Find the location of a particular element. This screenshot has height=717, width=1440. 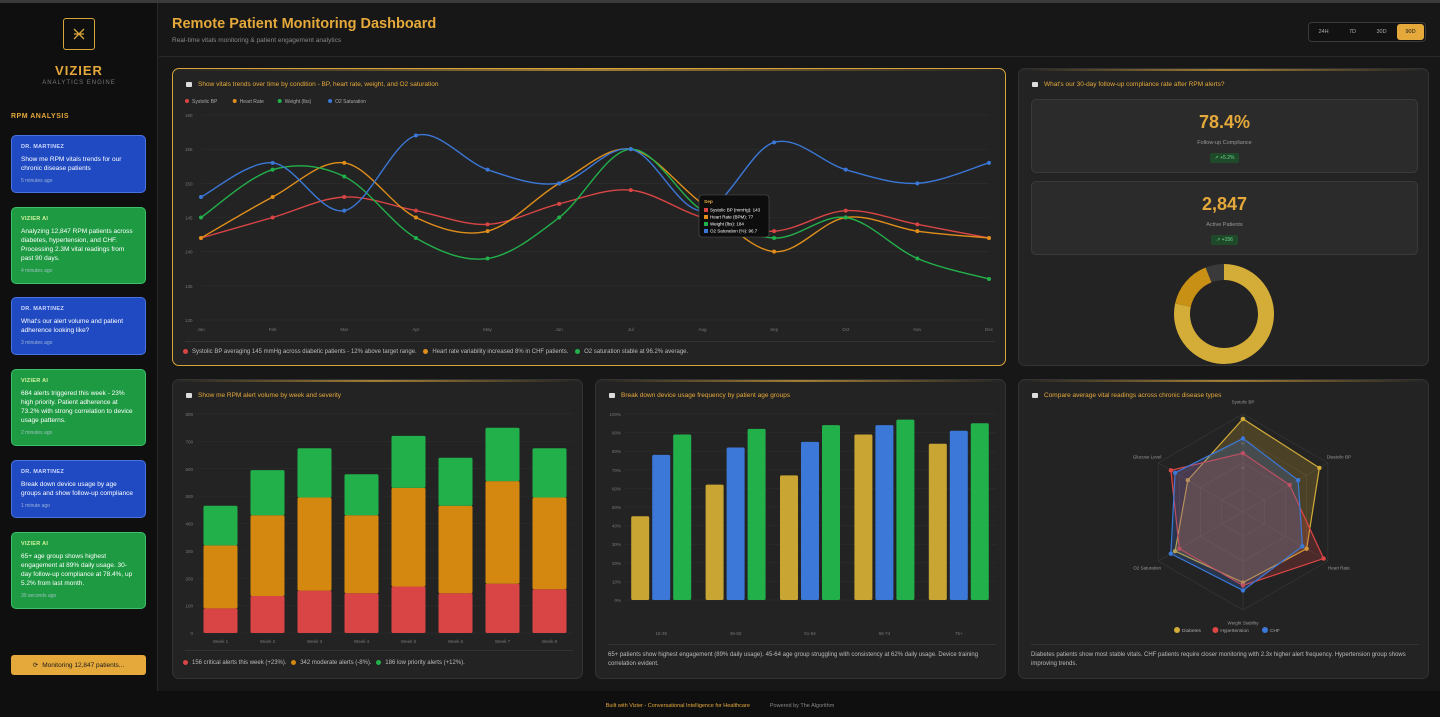

range-30d: 30D is located at coordinates (1381, 32).